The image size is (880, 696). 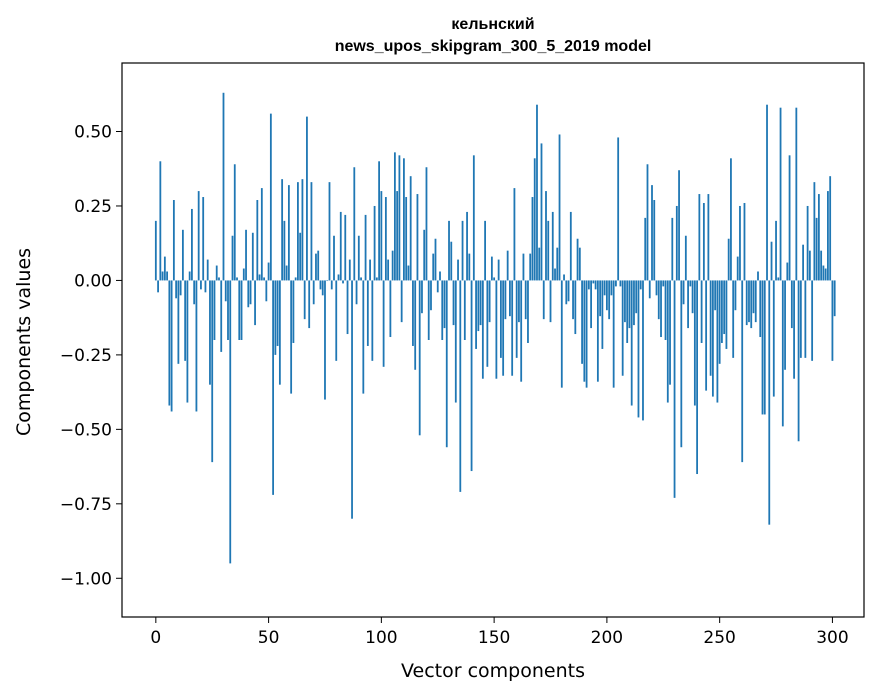 What do you see at coordinates (86, 505) in the screenshot?
I see `y-tick-label: −0.75` at bounding box center [86, 505].